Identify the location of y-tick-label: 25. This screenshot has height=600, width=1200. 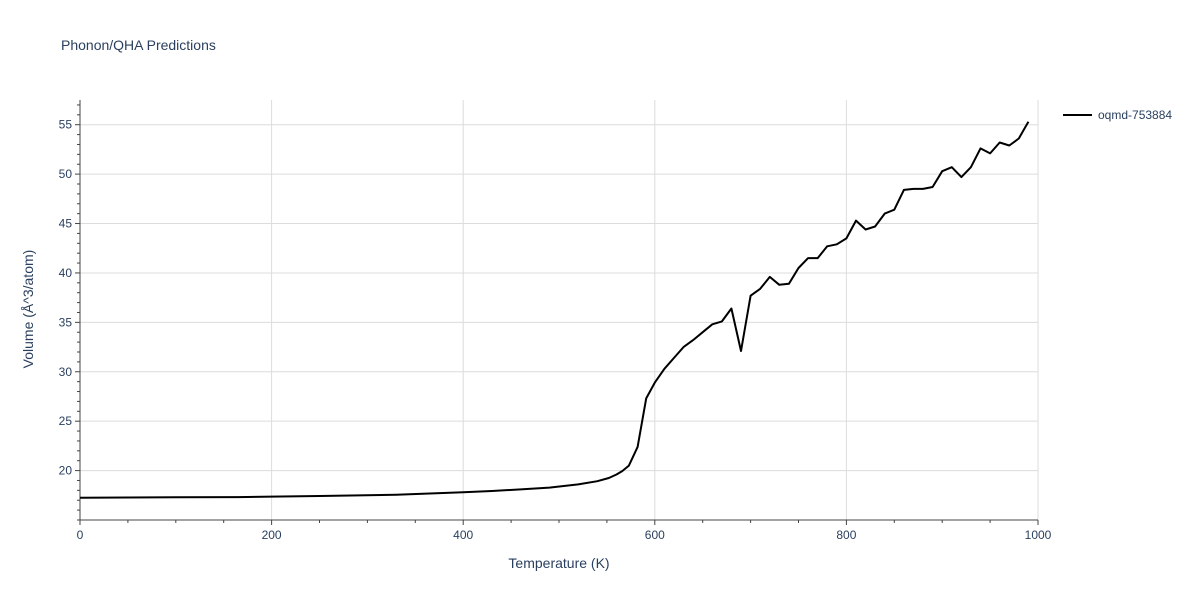
(66, 421).